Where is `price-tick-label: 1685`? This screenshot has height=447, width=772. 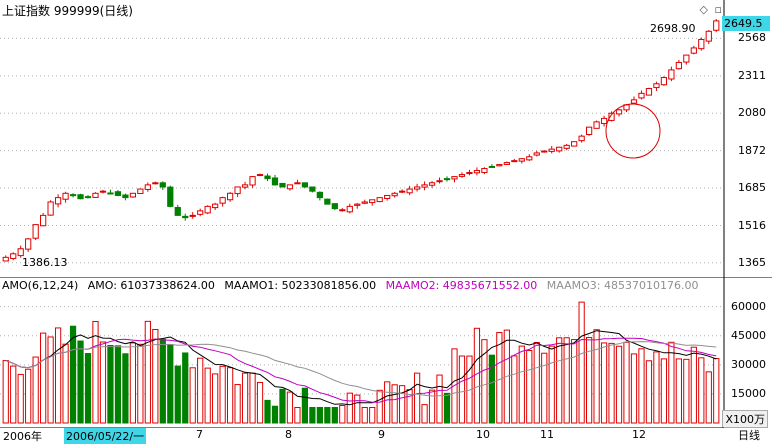 price-tick-label: 1685 is located at coordinates (752, 187).